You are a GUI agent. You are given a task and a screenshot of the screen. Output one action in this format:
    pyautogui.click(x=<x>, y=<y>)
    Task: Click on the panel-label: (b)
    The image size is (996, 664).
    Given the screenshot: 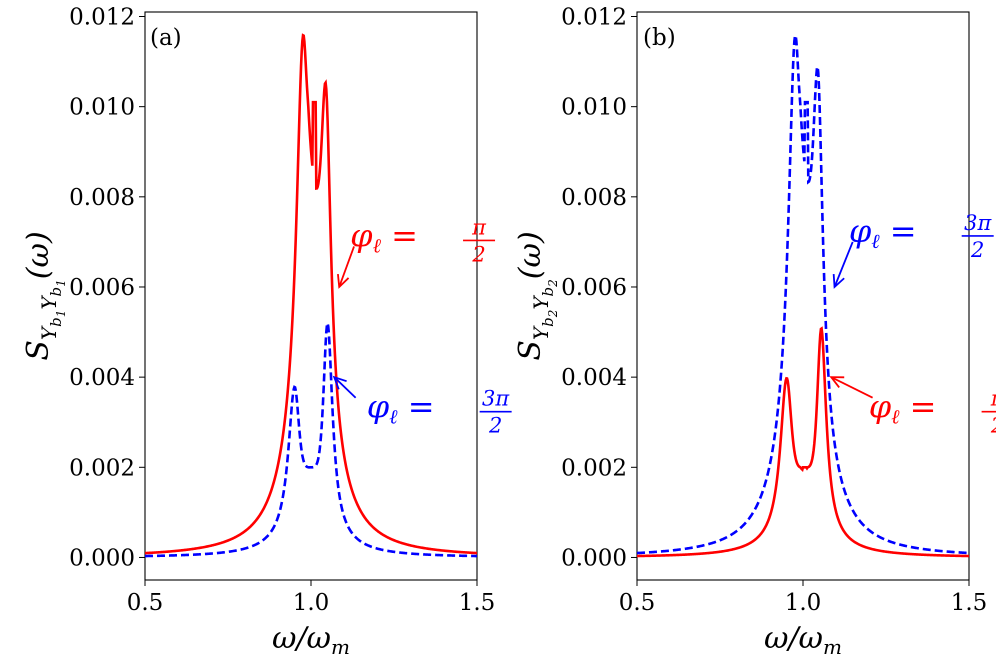 What is the action you would take?
    pyautogui.click(x=659, y=38)
    